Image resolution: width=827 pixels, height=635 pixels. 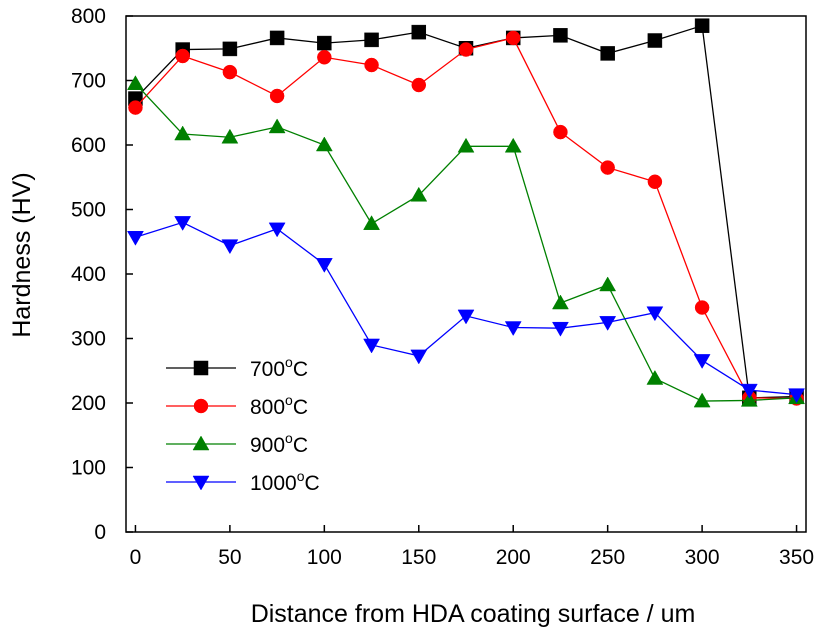 What do you see at coordinates (702, 557) in the screenshot?
I see `x-tick-label: 300` at bounding box center [702, 557].